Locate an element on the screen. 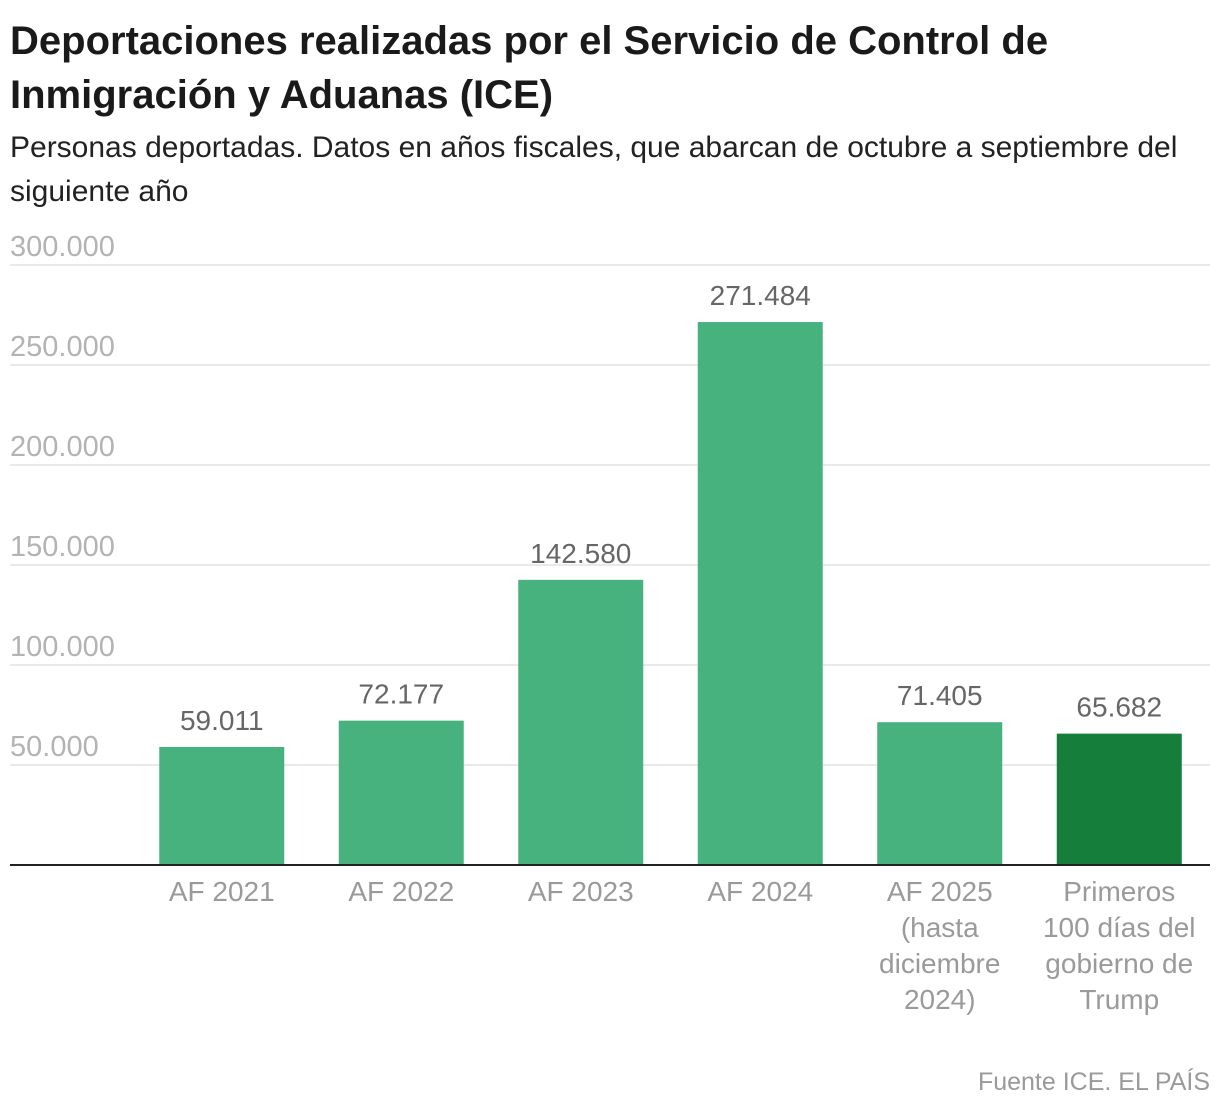 Image resolution: width=1220 pixels, height=1114 pixels. x-tick-label: Trump is located at coordinates (1119, 999).